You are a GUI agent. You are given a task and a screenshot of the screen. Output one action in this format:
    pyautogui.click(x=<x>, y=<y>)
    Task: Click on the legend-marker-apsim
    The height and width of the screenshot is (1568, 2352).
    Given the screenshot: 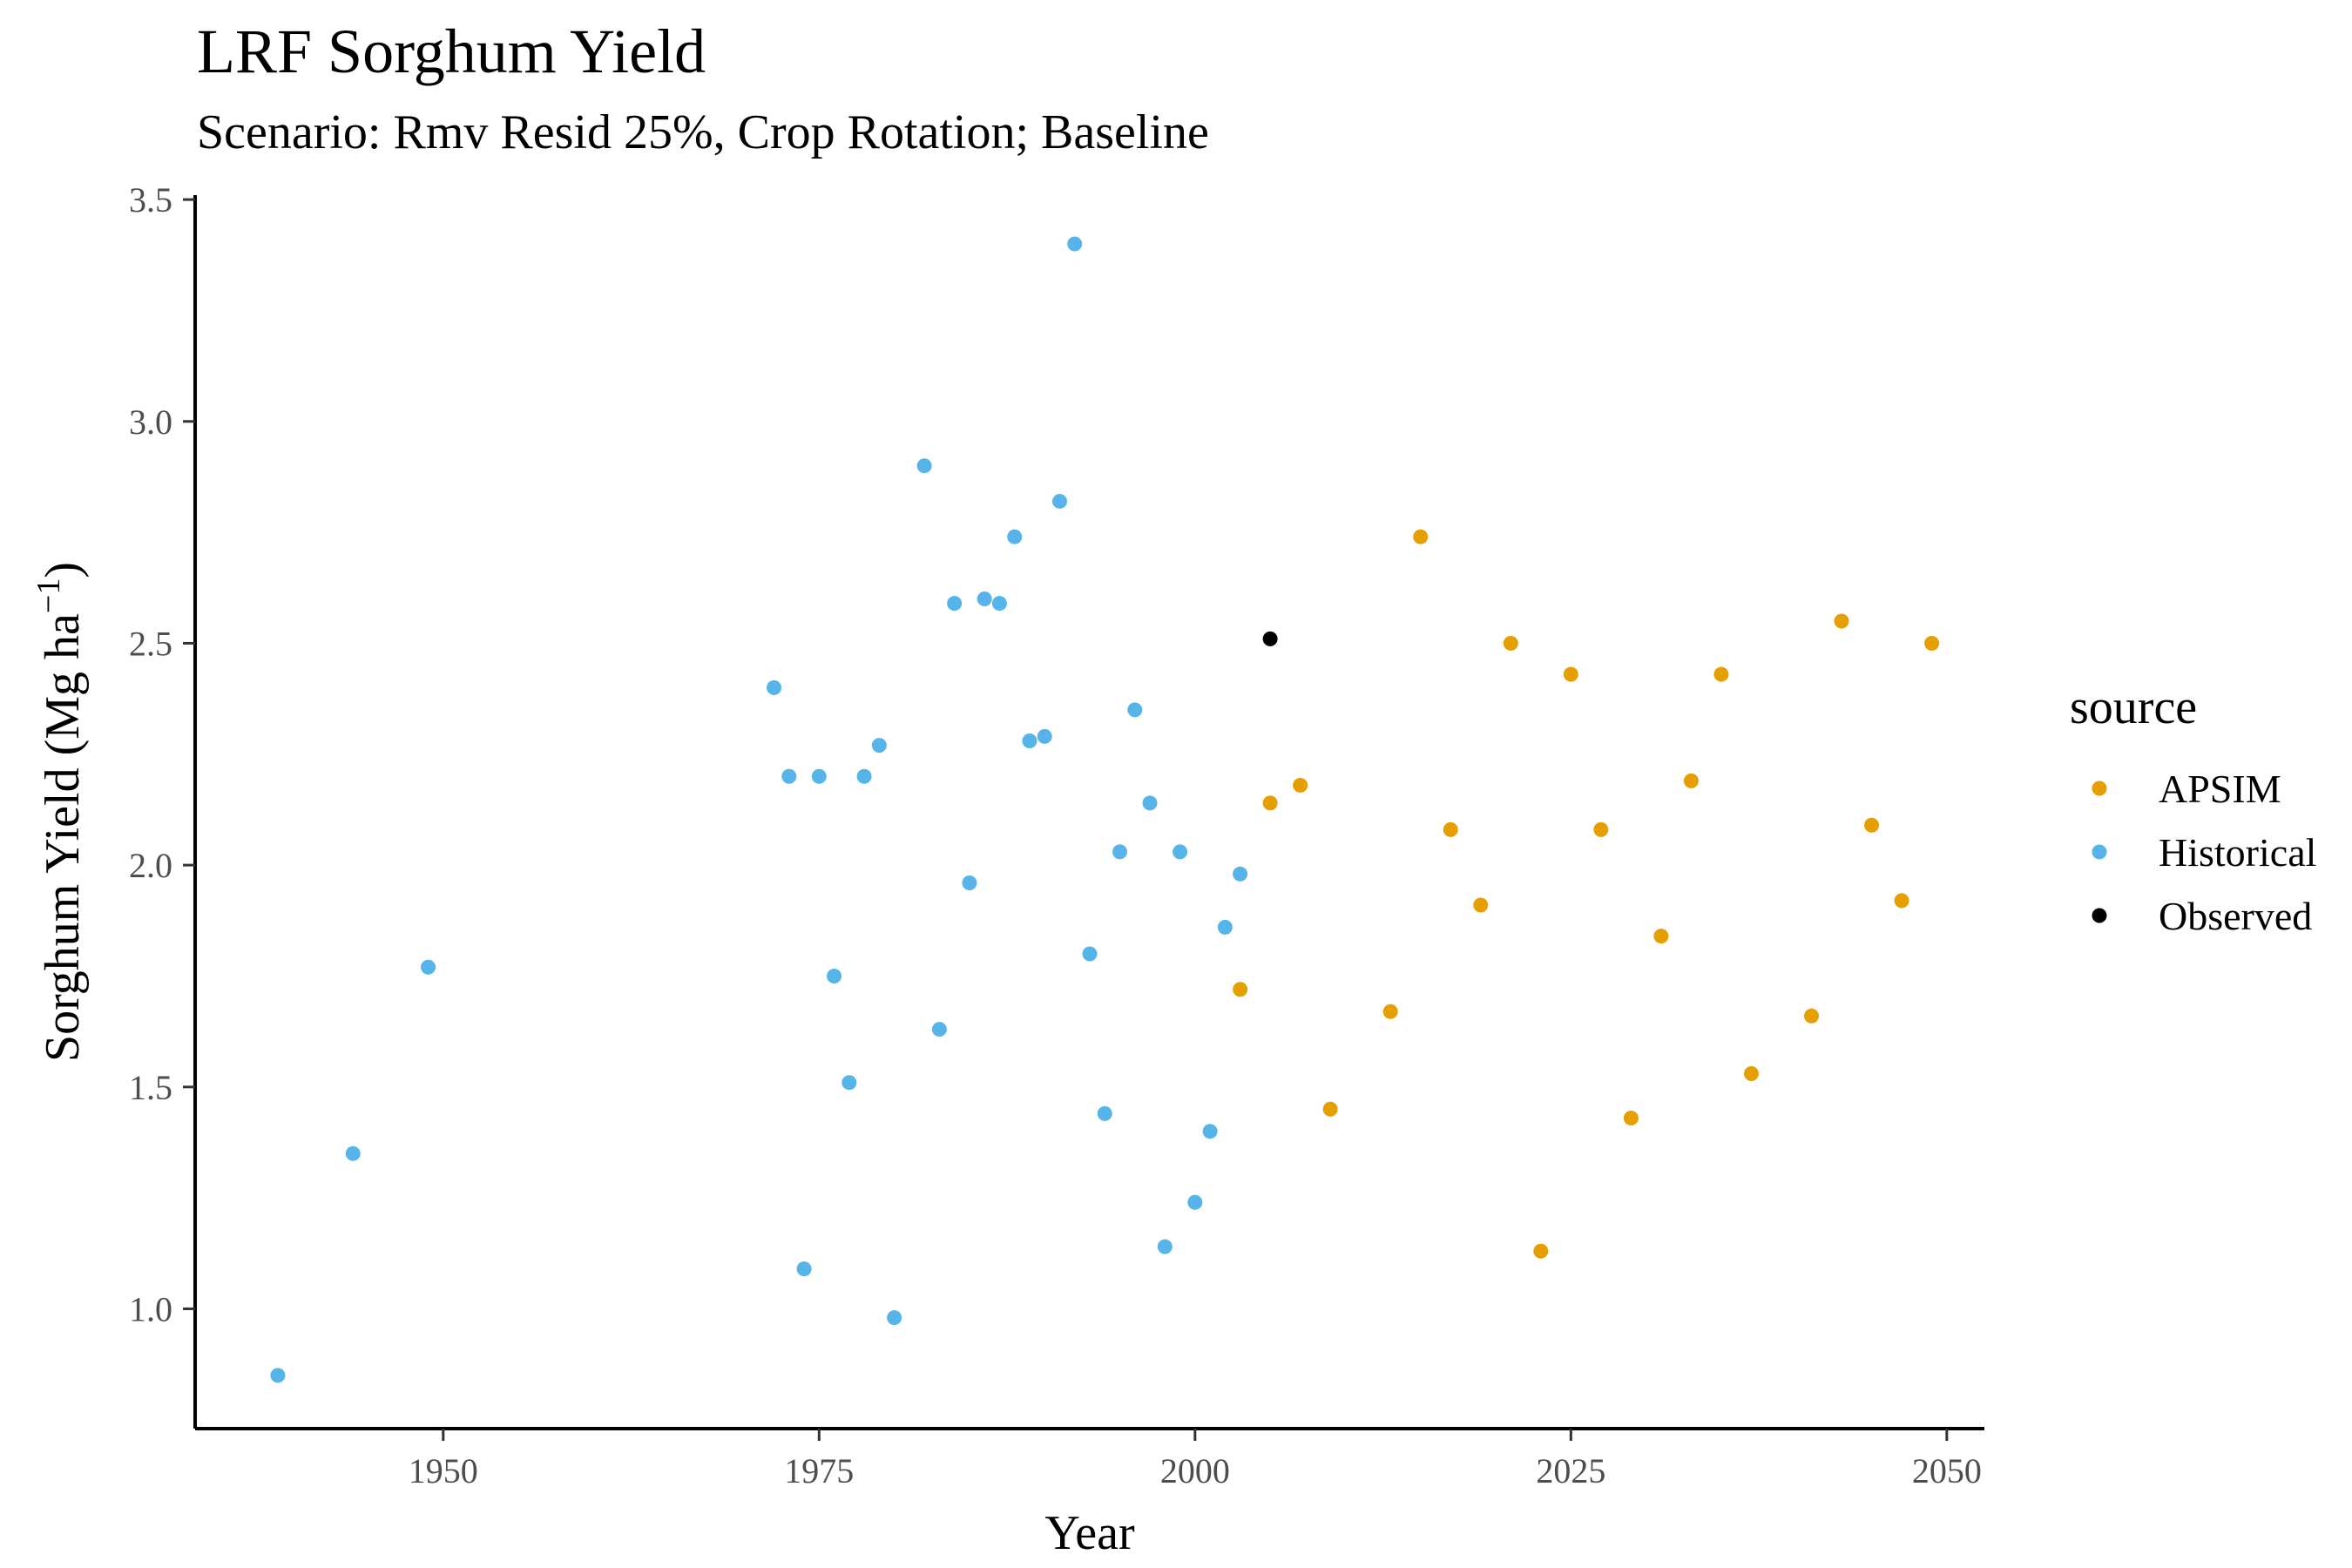 What is the action you would take?
    pyautogui.click(x=2099, y=788)
    